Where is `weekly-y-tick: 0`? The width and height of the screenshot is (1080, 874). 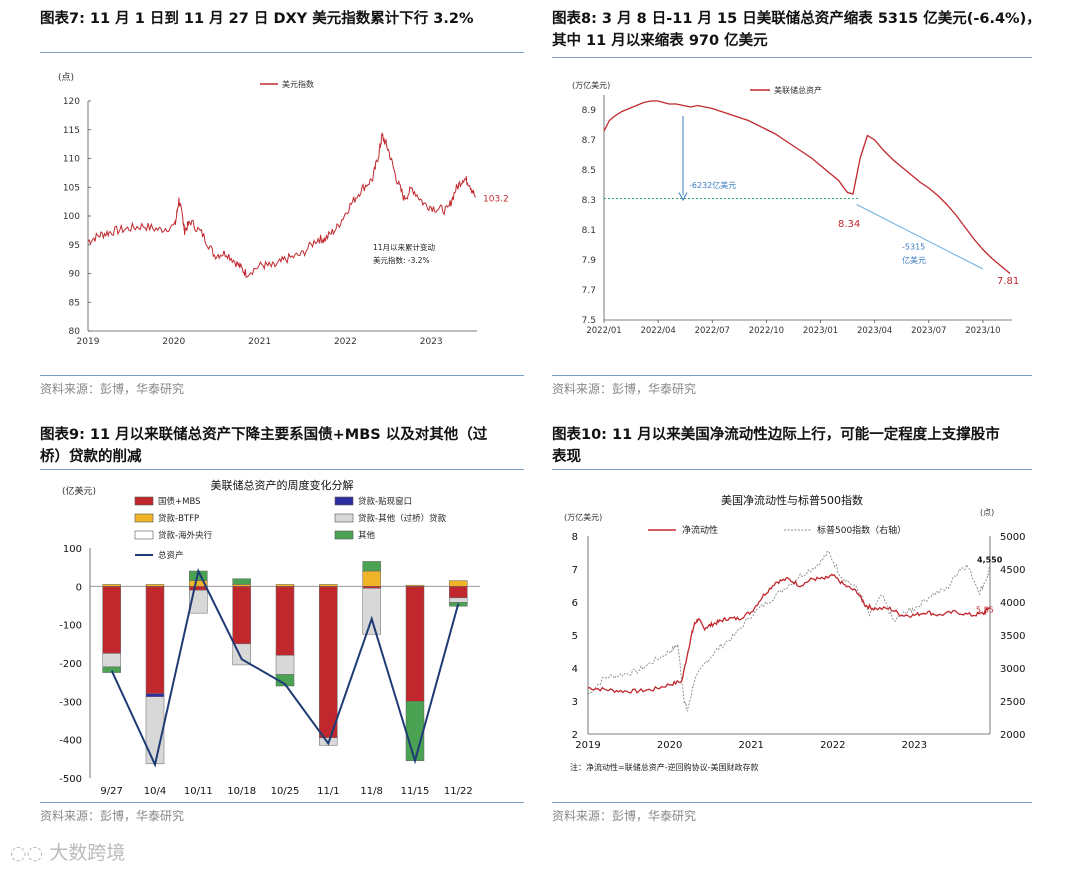
weekly-y-tick: 0 is located at coordinates (79, 587).